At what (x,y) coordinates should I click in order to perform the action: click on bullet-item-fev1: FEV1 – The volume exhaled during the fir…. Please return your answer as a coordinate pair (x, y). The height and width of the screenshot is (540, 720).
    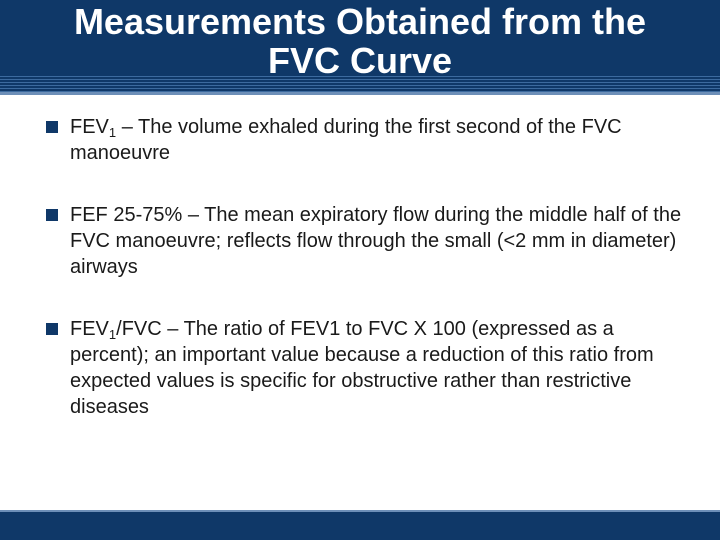
    Looking at the image, I should click on (364, 140).